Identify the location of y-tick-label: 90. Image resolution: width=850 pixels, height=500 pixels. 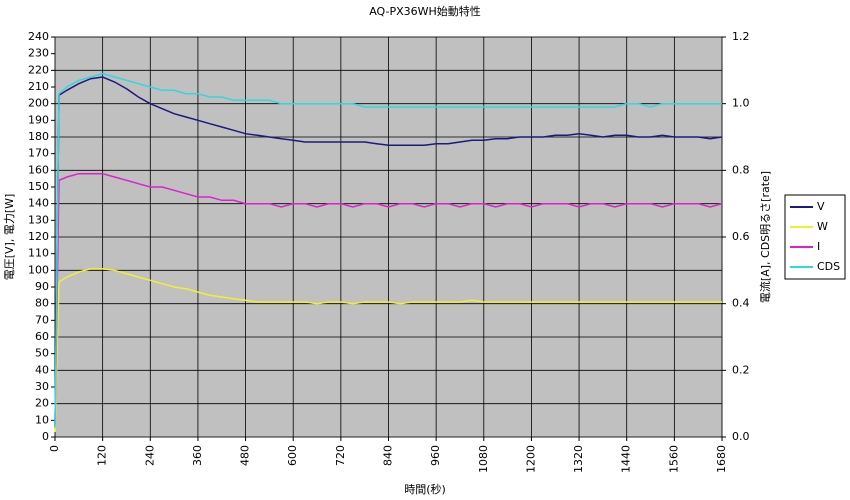
(42, 286).